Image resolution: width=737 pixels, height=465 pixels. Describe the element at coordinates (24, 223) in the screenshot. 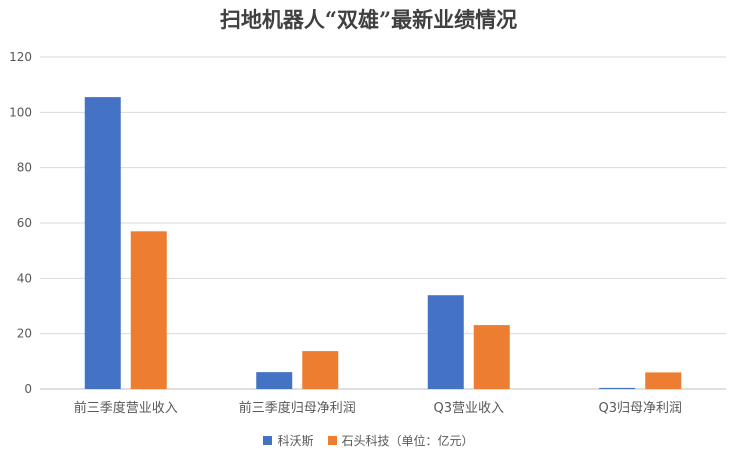

I see `y-tick-label: 60` at that location.